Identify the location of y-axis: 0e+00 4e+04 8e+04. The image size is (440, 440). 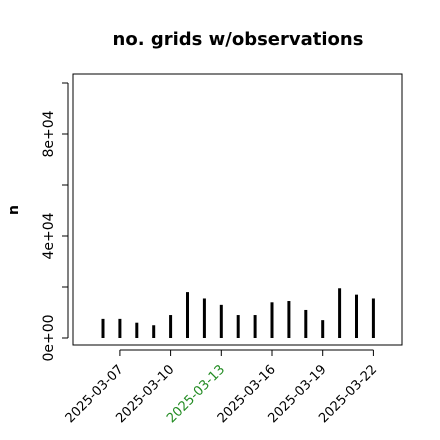
(55, 222).